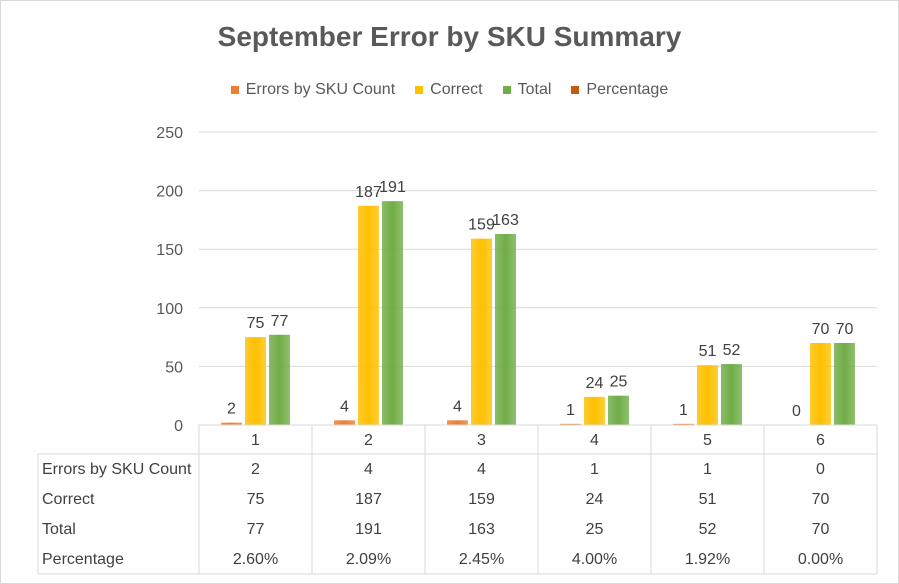 Image resolution: width=899 pixels, height=584 pixels. Describe the element at coordinates (83, 559) in the screenshot. I see `table-row-label: Percentage` at that location.